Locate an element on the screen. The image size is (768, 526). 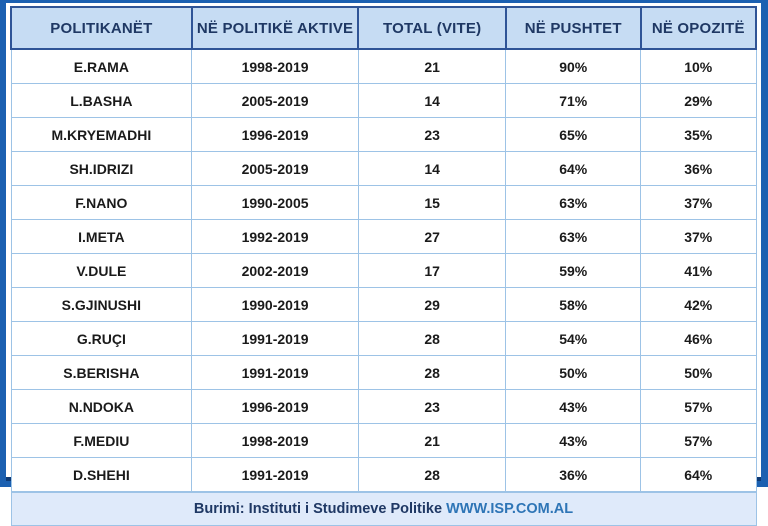
table-row: N.NDOKA 1996-2019 23 43% 57% is located at coordinates (383, 406).